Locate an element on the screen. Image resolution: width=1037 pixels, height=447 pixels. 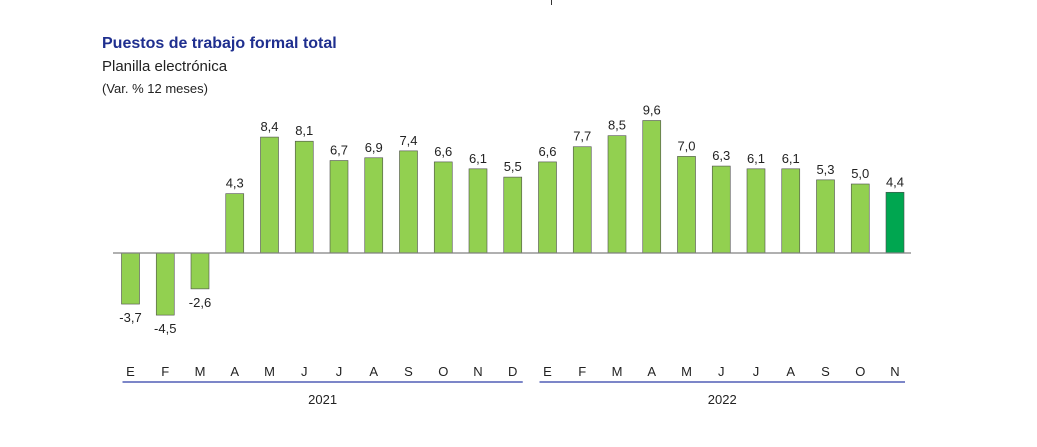
x-tick-label-18: J is located at coordinates (721, 371).